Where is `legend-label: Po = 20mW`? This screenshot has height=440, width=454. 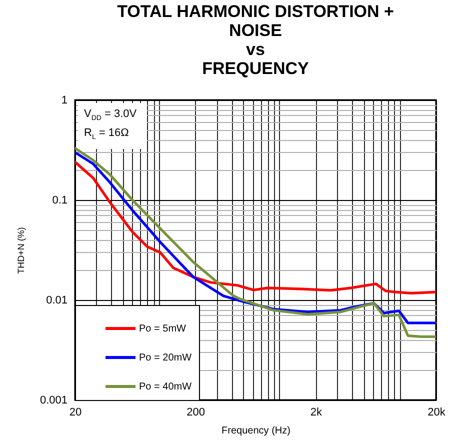 legend-label: Po = 20mW is located at coordinates (165, 358).